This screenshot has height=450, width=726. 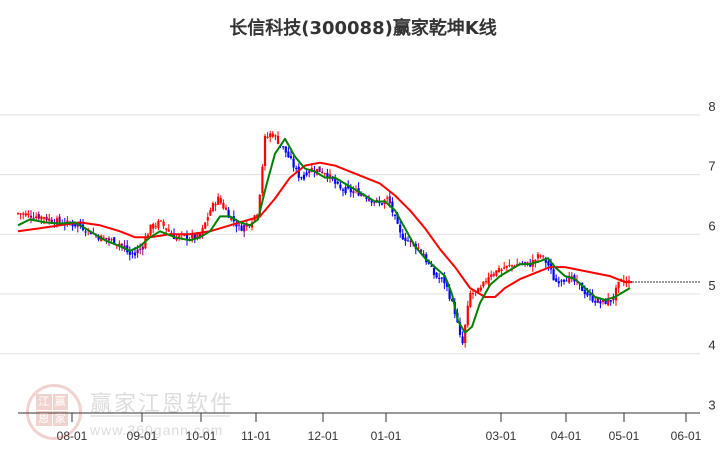 I want to click on watermark-url: www.360gann.com, so click(x=157, y=430).